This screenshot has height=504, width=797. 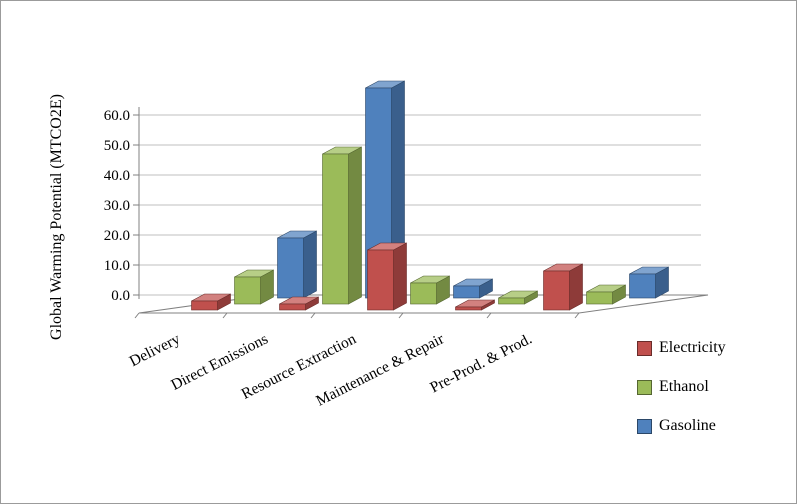 What do you see at coordinates (117, 116) in the screenshot?
I see `y-tick-label: 60.0` at bounding box center [117, 116].